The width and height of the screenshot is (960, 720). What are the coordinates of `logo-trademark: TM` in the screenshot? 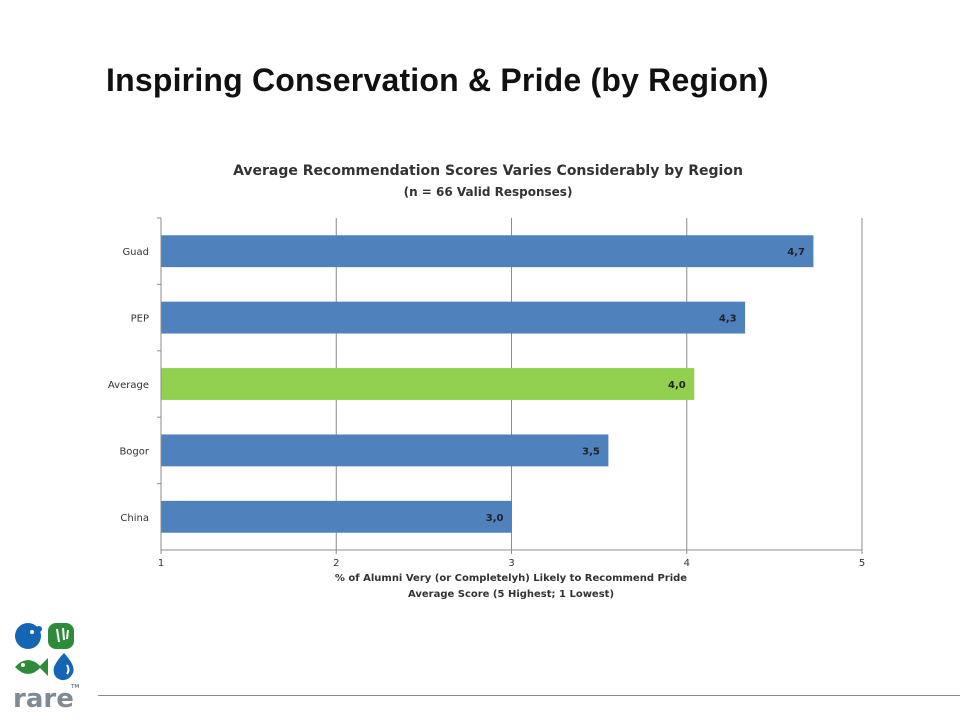 It's located at (75, 687).